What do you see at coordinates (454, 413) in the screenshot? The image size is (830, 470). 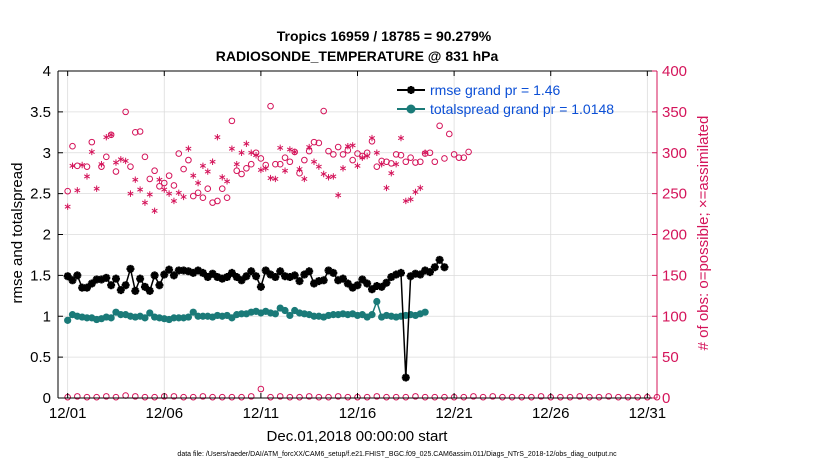 I see `x-tick-label: 12/21` at bounding box center [454, 413].